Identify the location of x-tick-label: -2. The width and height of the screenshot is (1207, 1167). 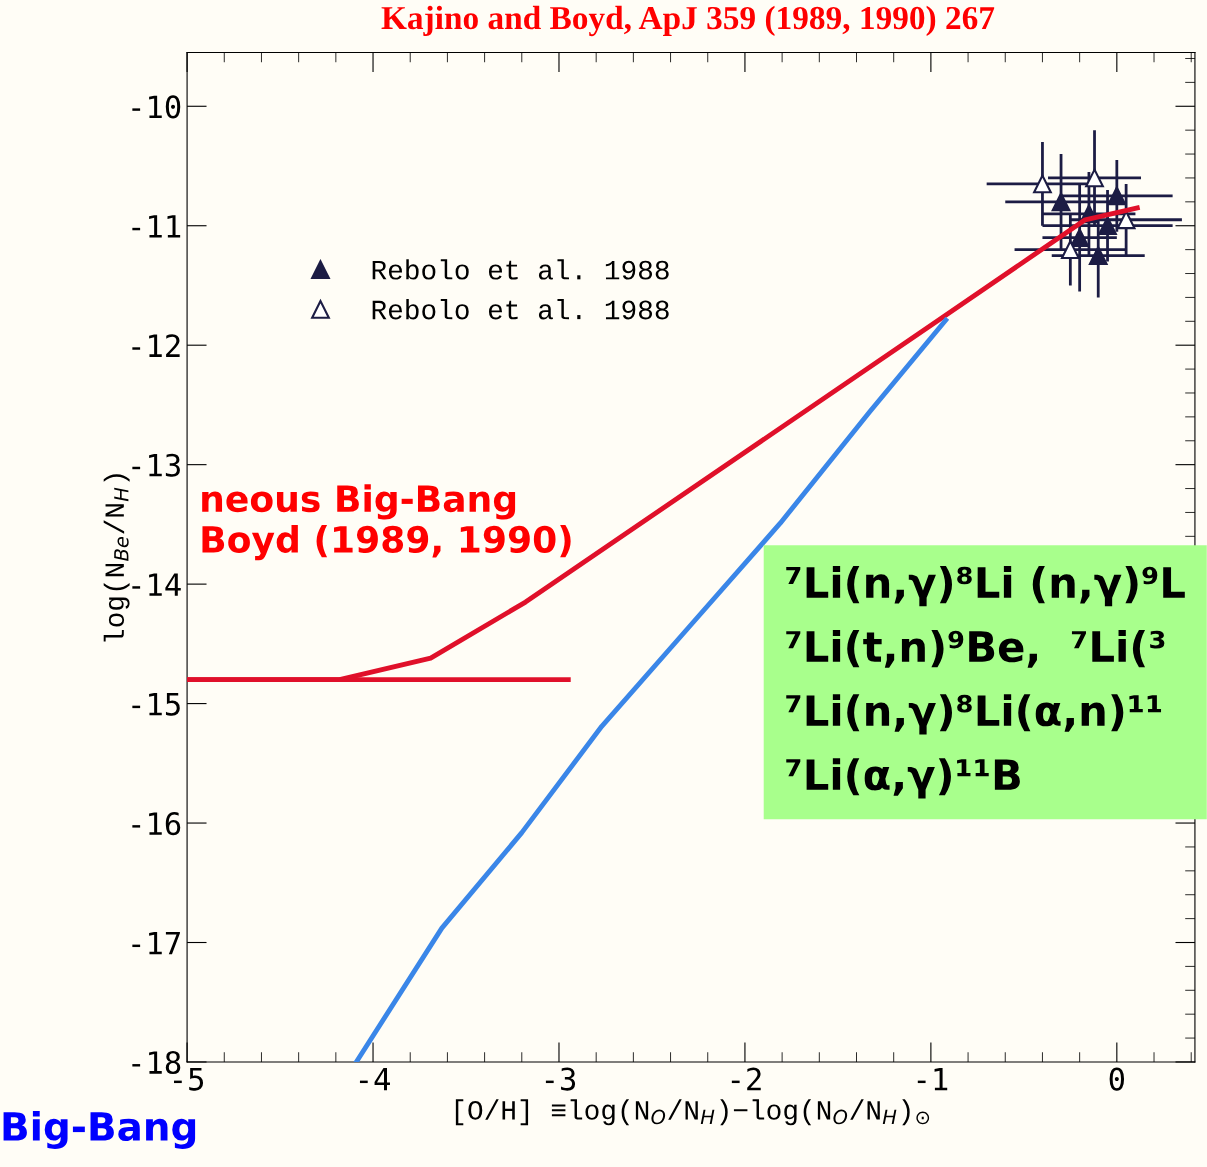
(746, 1079).